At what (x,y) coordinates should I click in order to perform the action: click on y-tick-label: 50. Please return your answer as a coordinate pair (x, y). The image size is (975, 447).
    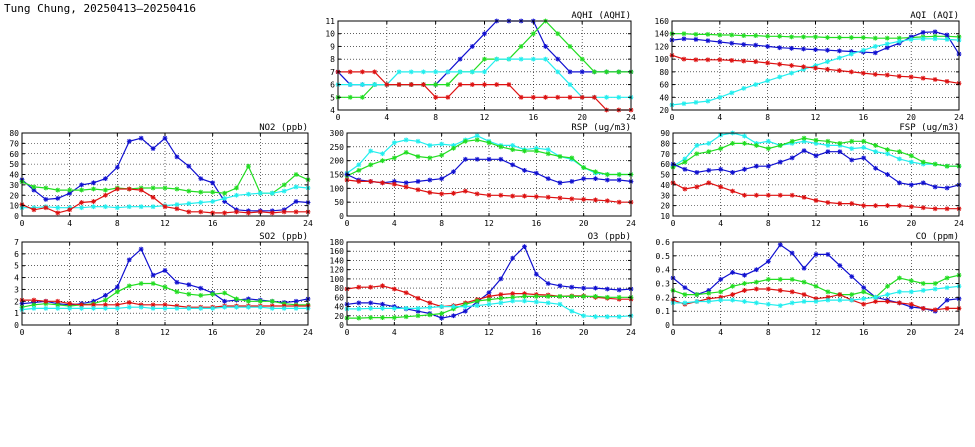
    Looking at the image, I should click on (14, 164).